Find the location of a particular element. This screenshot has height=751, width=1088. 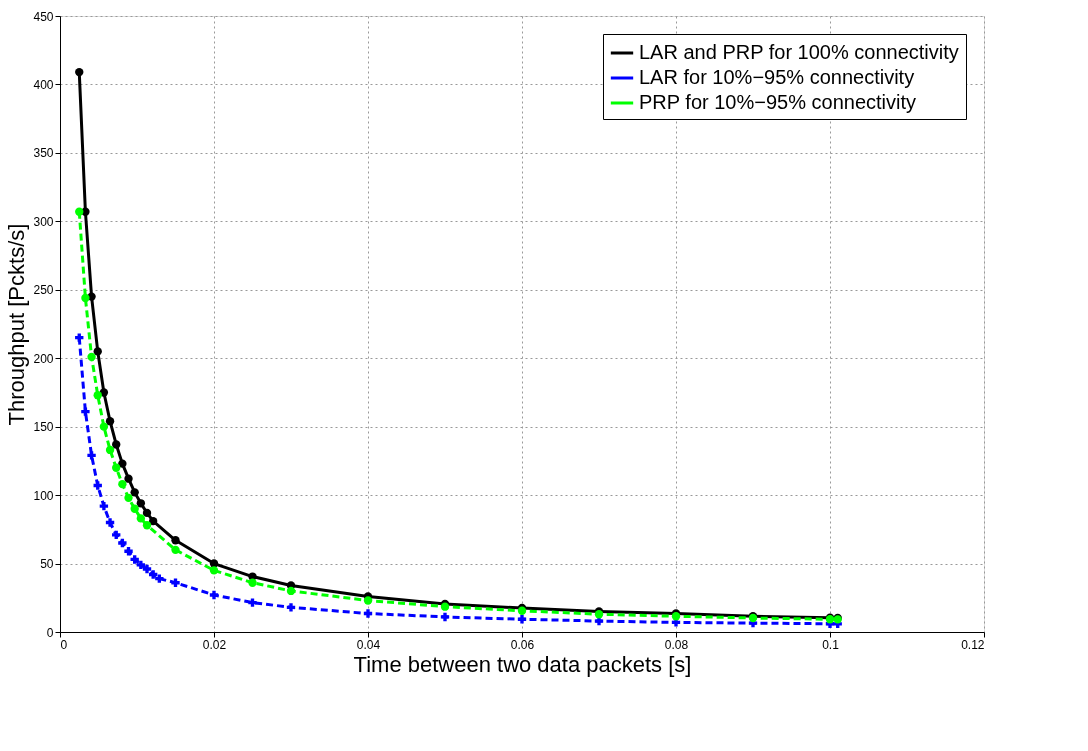

x-tick-label: 0 is located at coordinates (64, 644).